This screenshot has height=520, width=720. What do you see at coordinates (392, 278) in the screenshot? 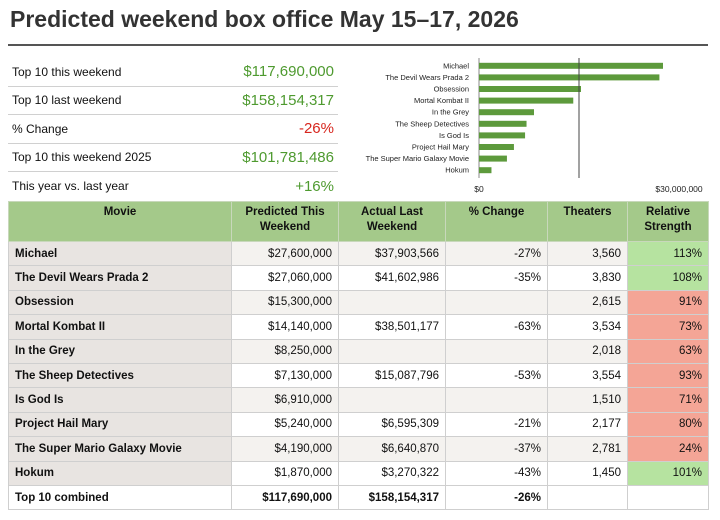
I see `last-weekend-cell: $41,602,986` at bounding box center [392, 278].